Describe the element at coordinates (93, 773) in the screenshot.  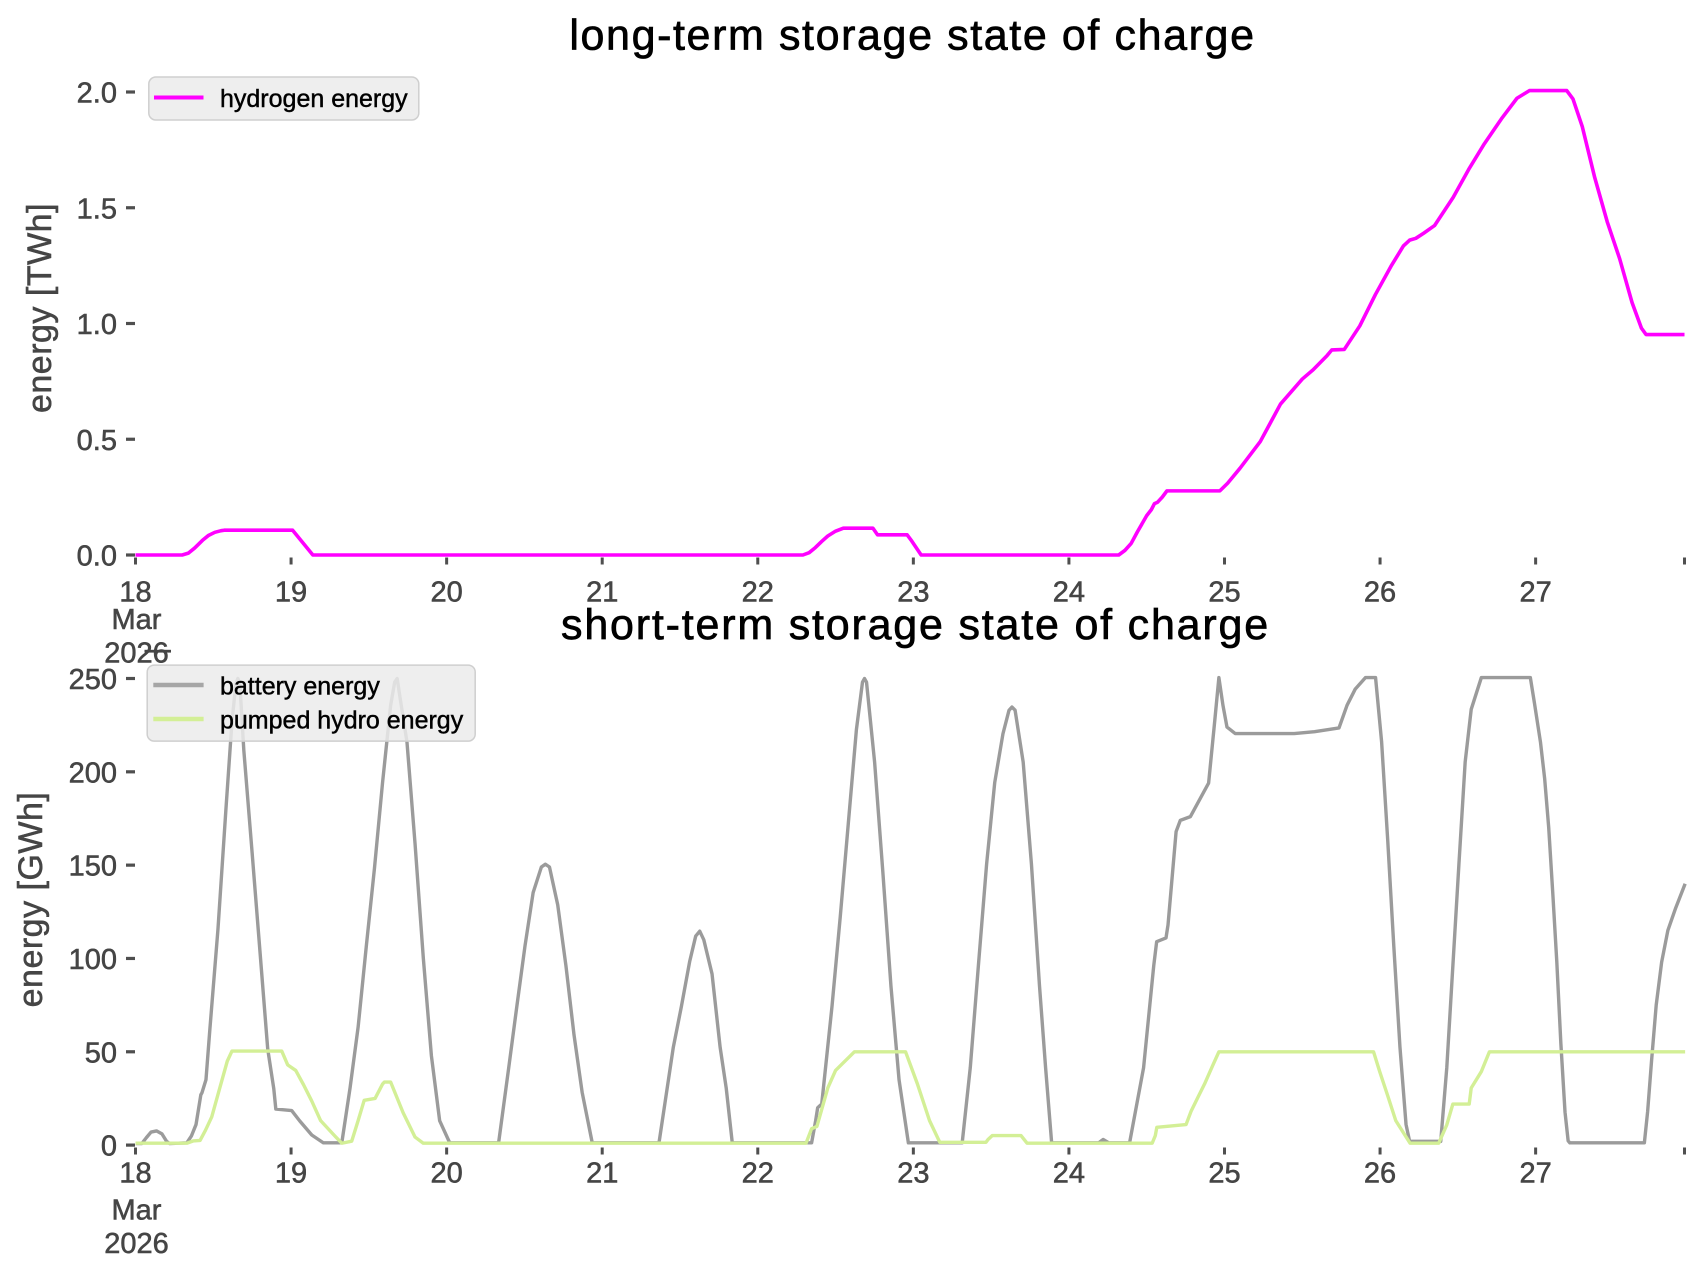
I see `svg-text: 200` at that location.